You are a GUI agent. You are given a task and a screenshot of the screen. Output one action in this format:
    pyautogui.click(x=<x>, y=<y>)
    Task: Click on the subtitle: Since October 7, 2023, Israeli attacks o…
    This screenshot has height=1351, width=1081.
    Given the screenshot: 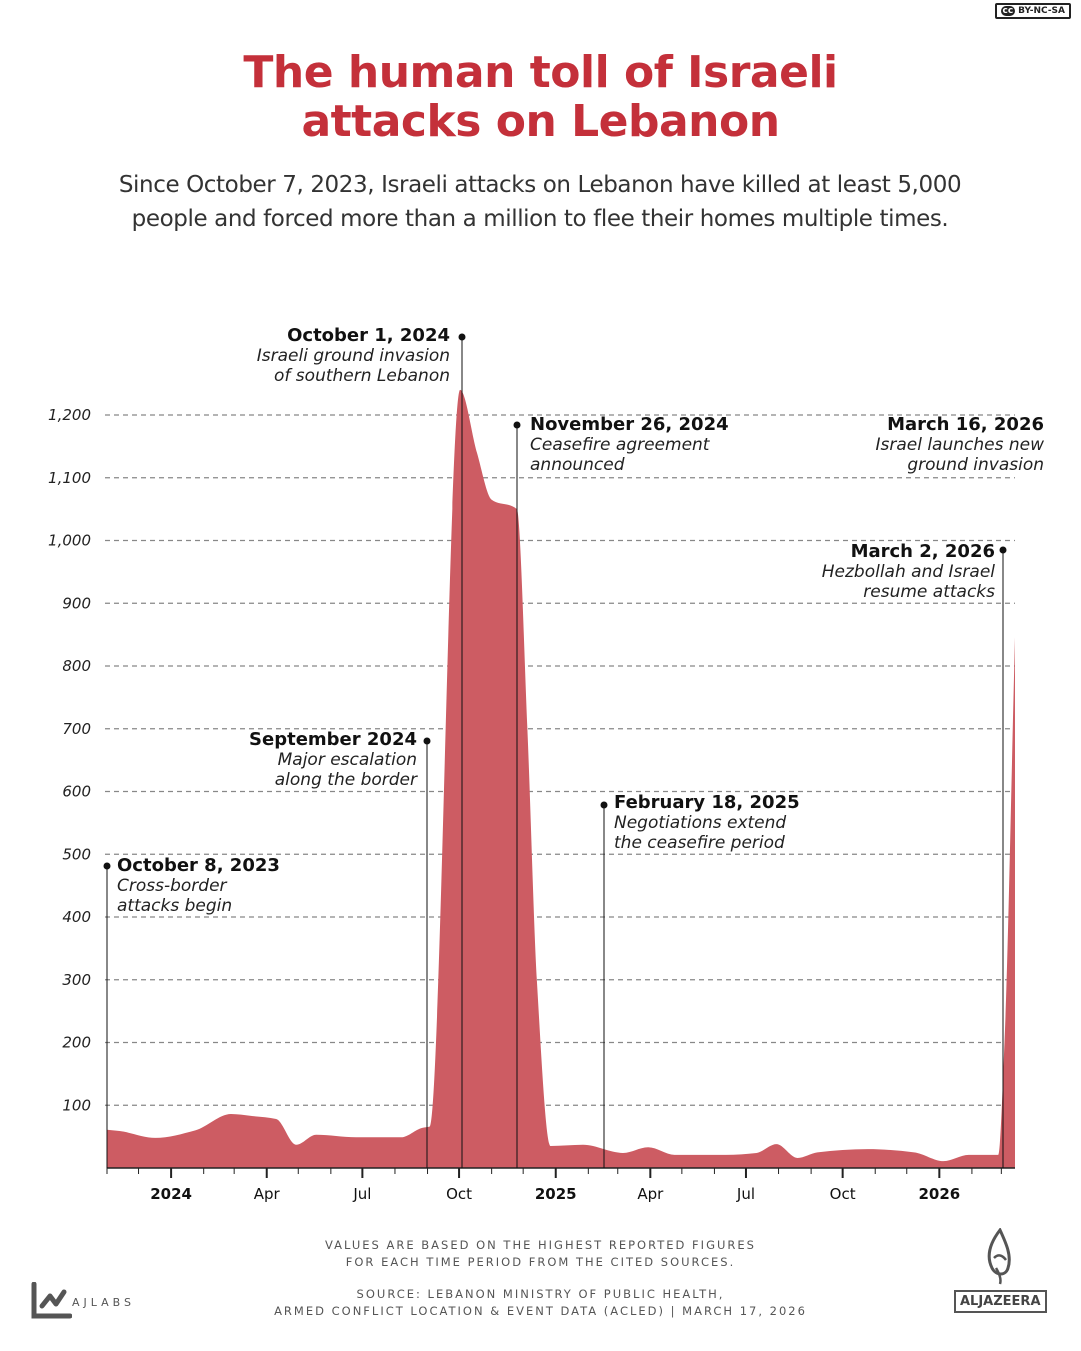 What is the action you would take?
    pyautogui.click(x=540, y=202)
    